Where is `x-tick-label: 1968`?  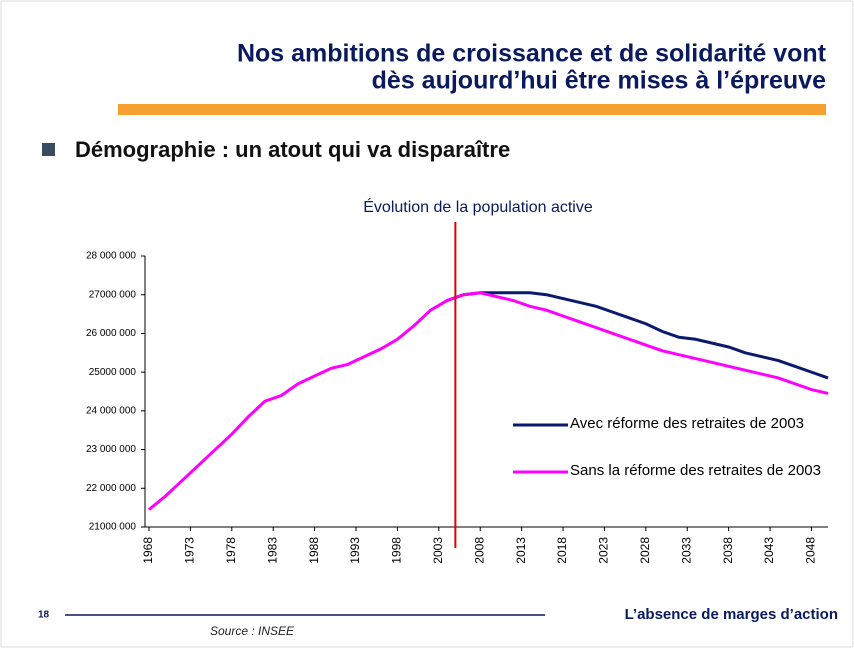
x-tick-label: 1968 is located at coordinates (148, 550).